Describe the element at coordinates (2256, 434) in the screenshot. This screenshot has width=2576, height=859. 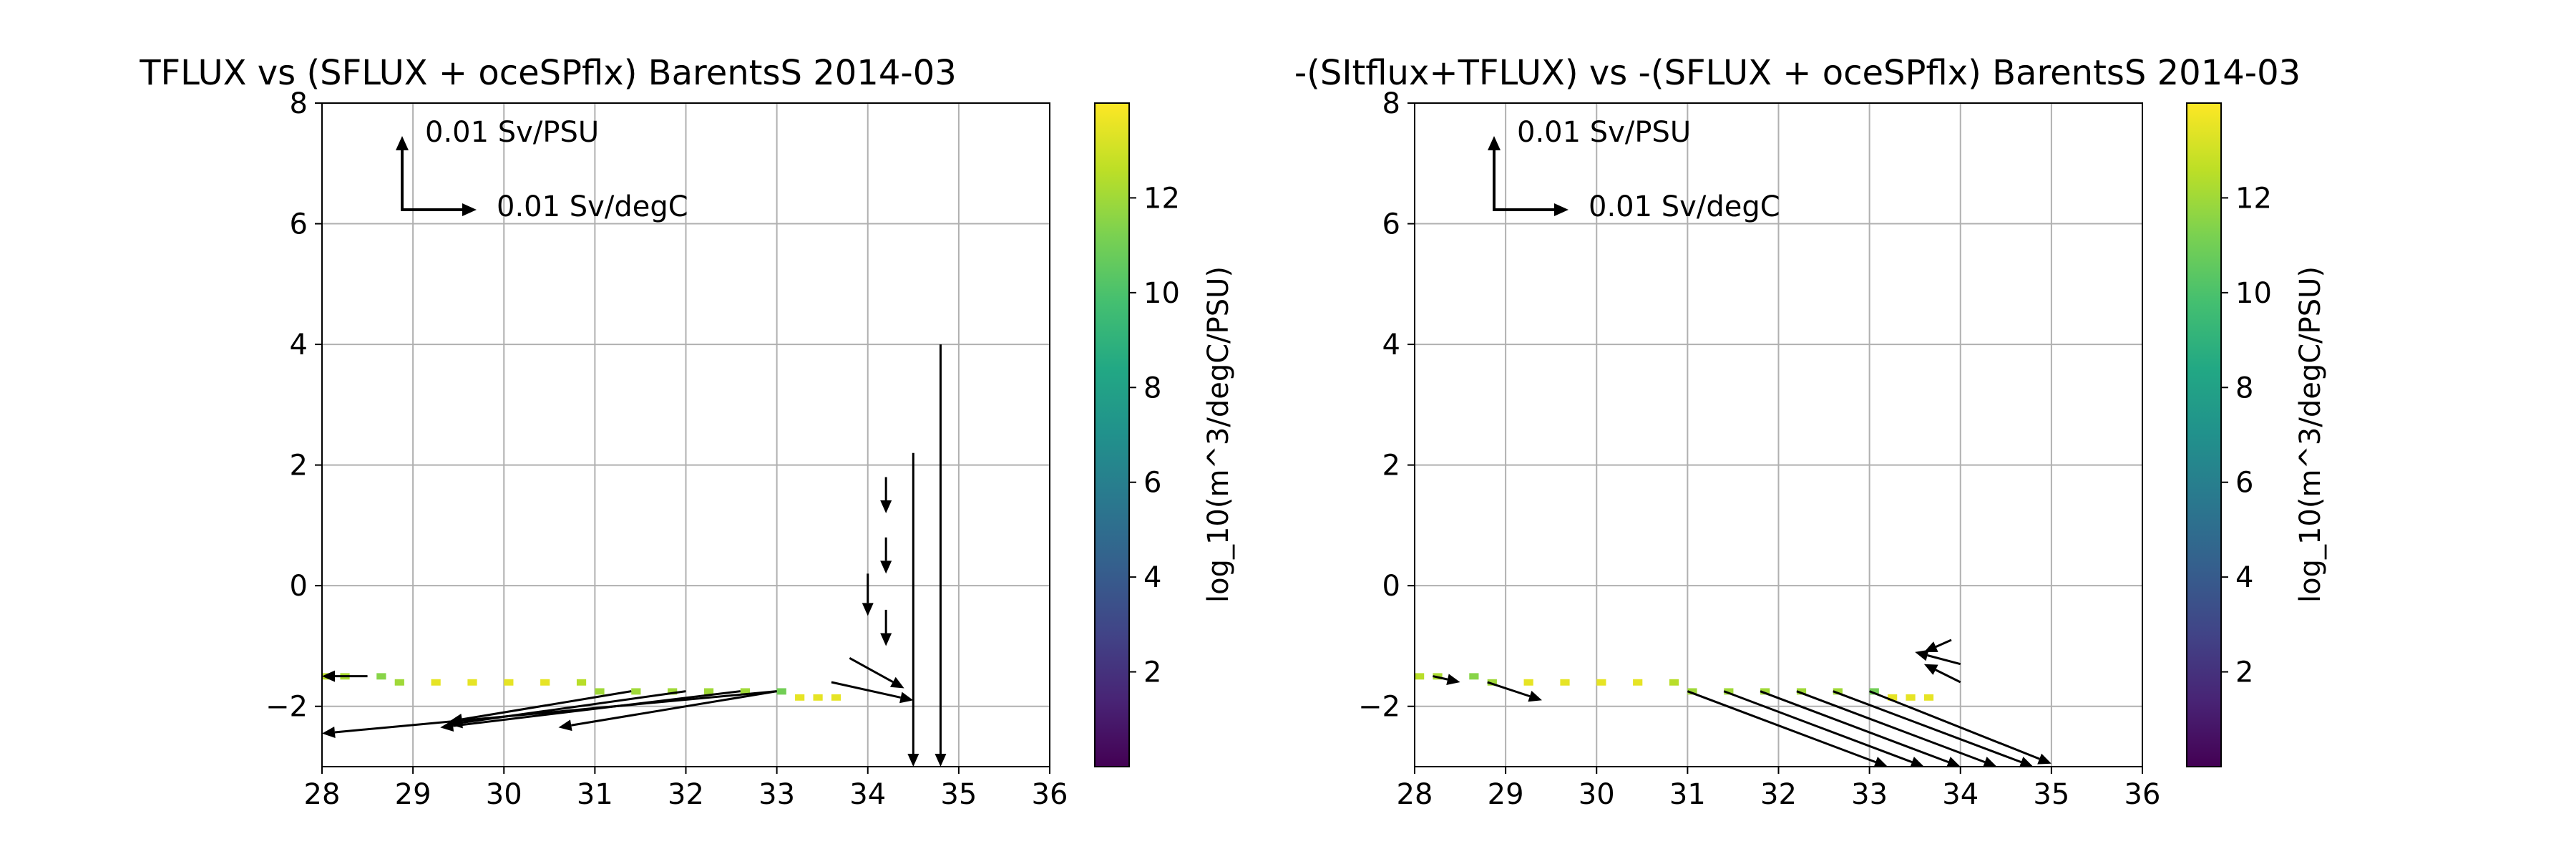
I see `chart-2-colorbar: 2 4 6 8 10 12 log_10(m^3/degC/PSU)` at that location.